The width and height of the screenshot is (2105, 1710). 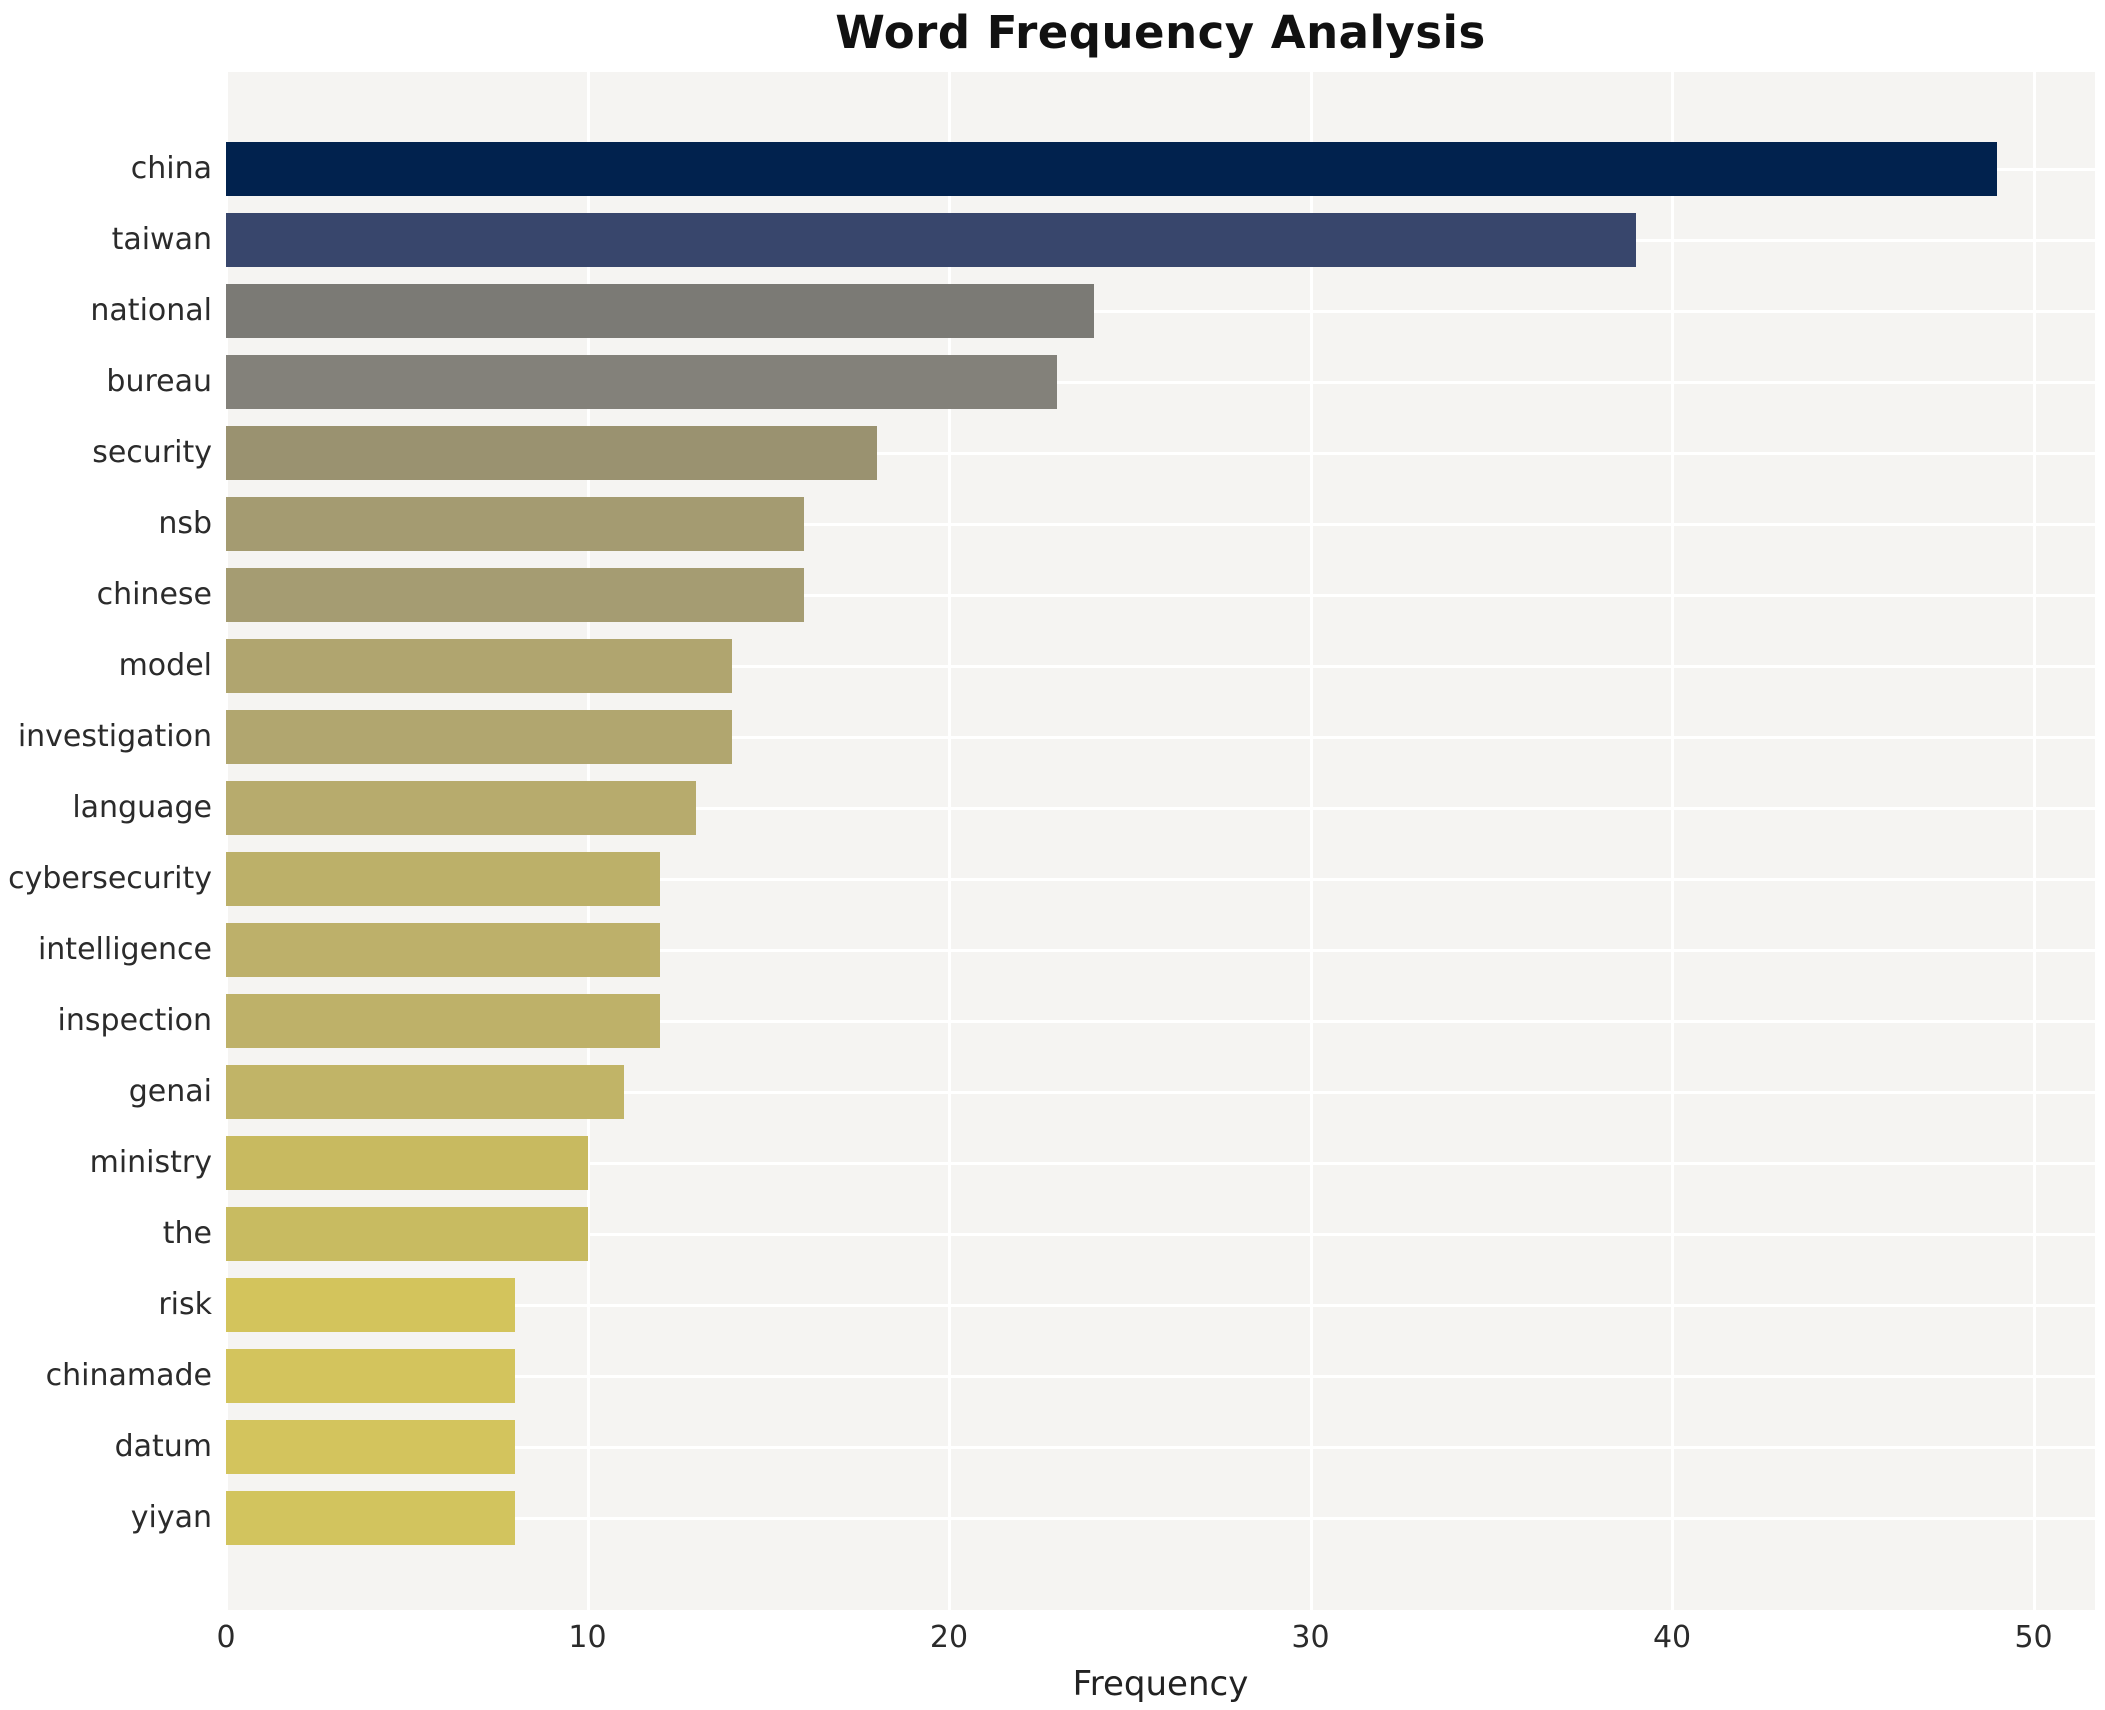 What do you see at coordinates (185, 1304) in the screenshot?
I see `category-label-risk: risk` at bounding box center [185, 1304].